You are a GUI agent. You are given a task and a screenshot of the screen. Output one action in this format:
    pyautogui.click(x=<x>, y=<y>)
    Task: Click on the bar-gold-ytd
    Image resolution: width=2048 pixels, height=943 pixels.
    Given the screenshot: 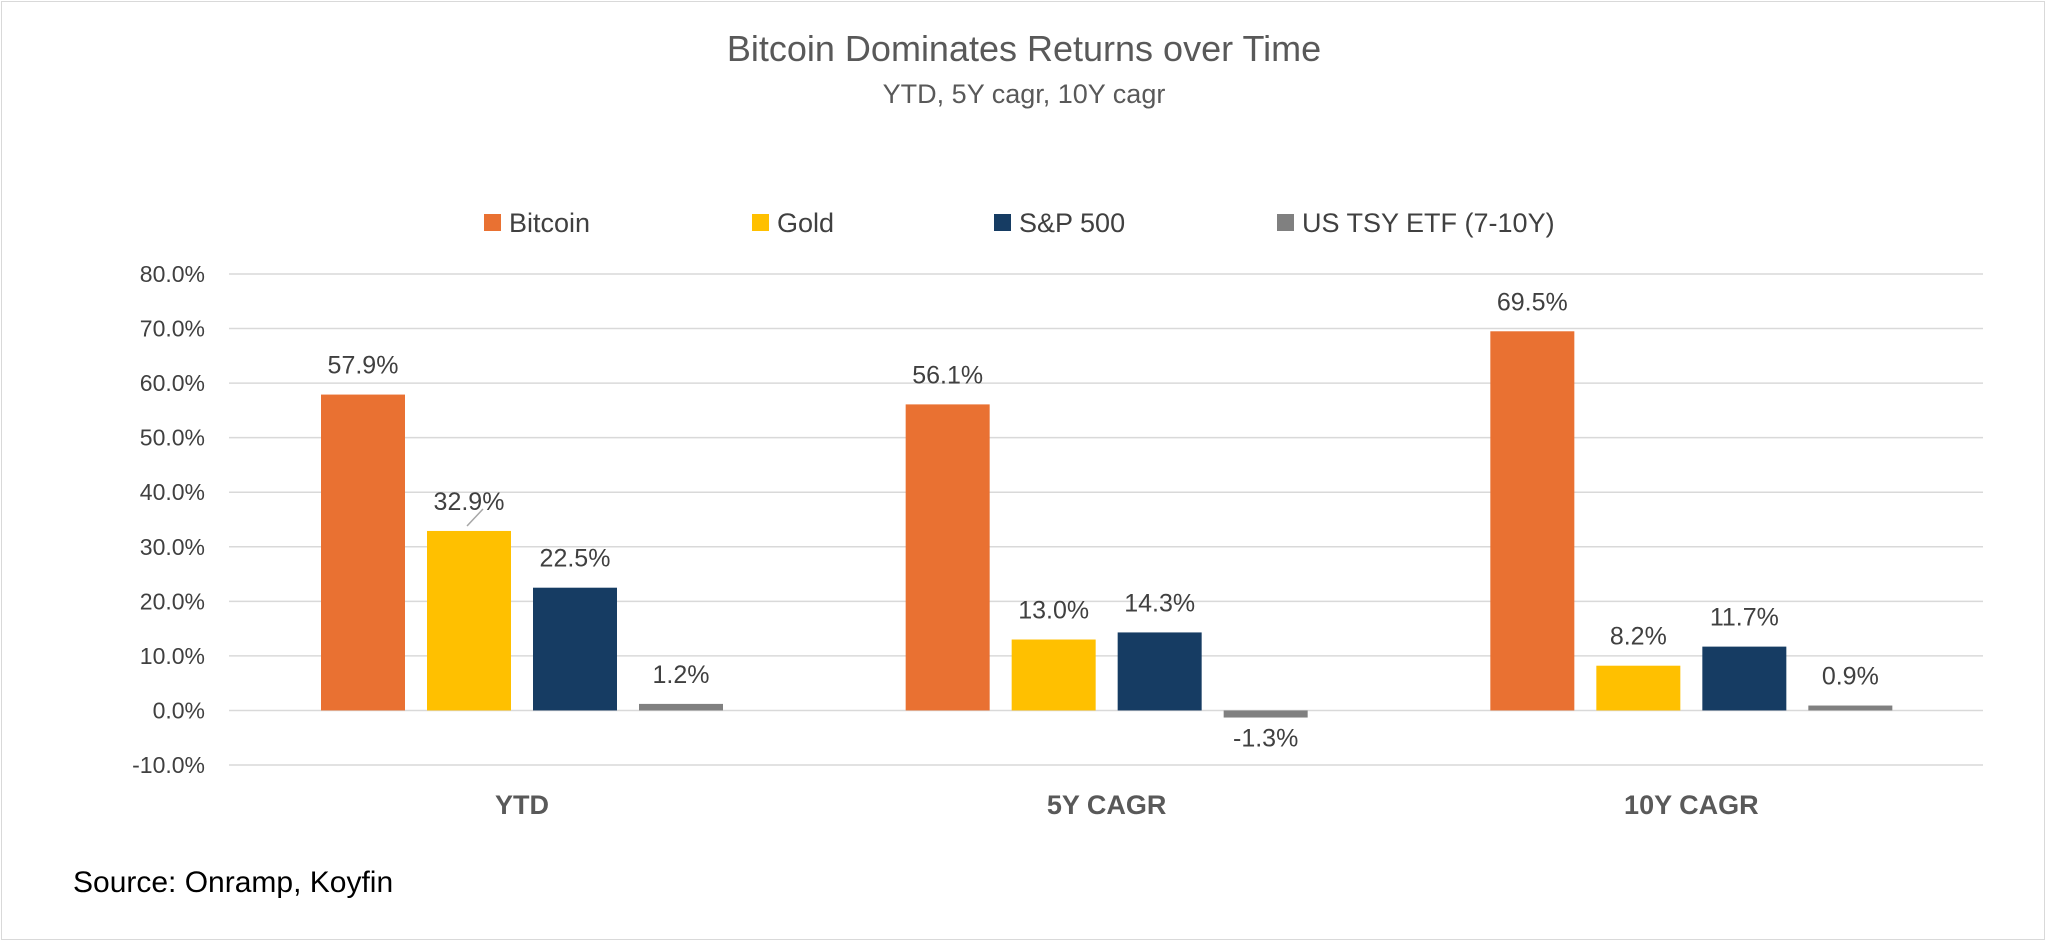 What is the action you would take?
    pyautogui.click(x=469, y=620)
    